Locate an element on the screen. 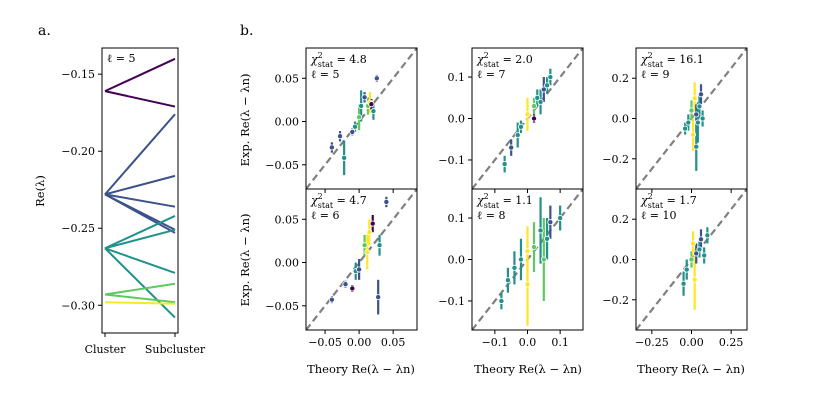  panel-frame is located at coordinates (361, 259).